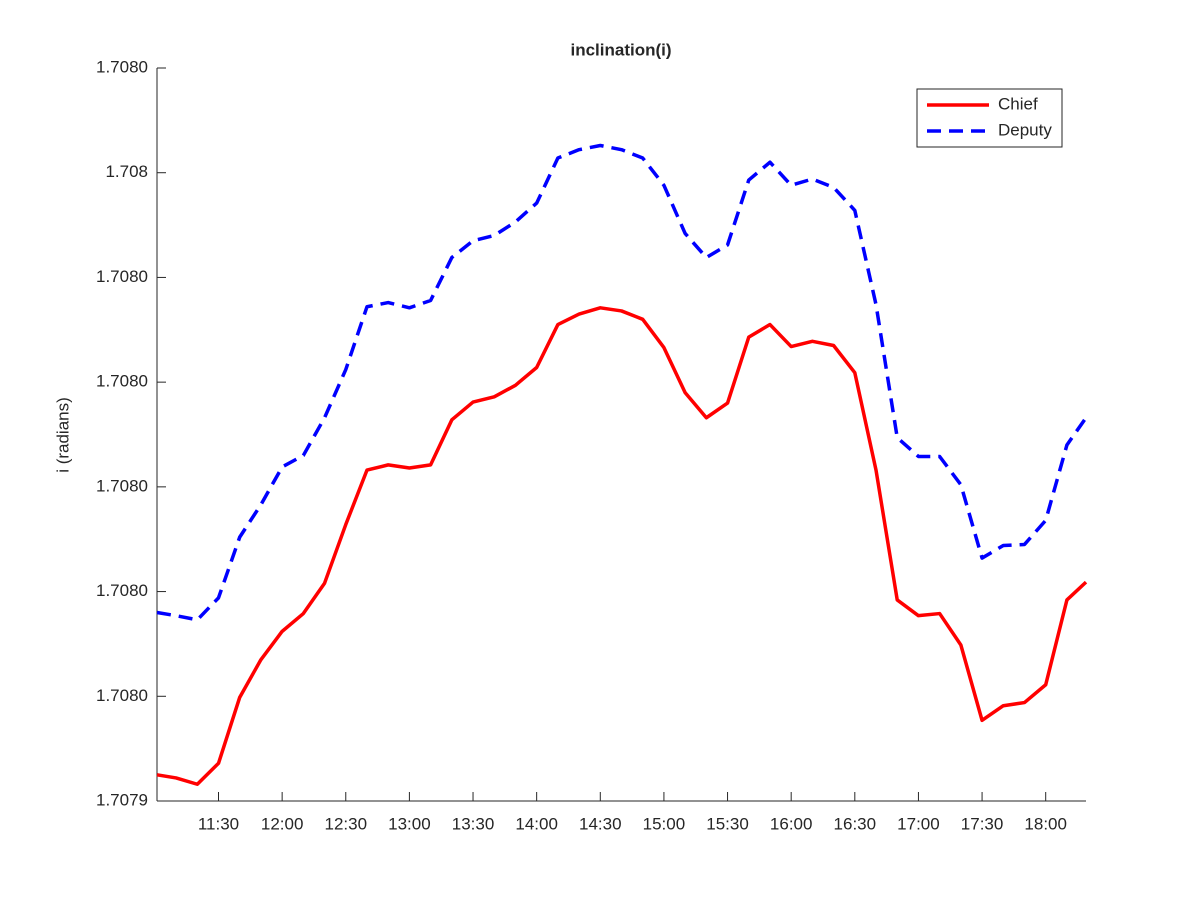 This screenshot has width=1200, height=900. Describe the element at coordinates (727, 823) in the screenshot. I see `x-tick-label: 15:30` at that location.